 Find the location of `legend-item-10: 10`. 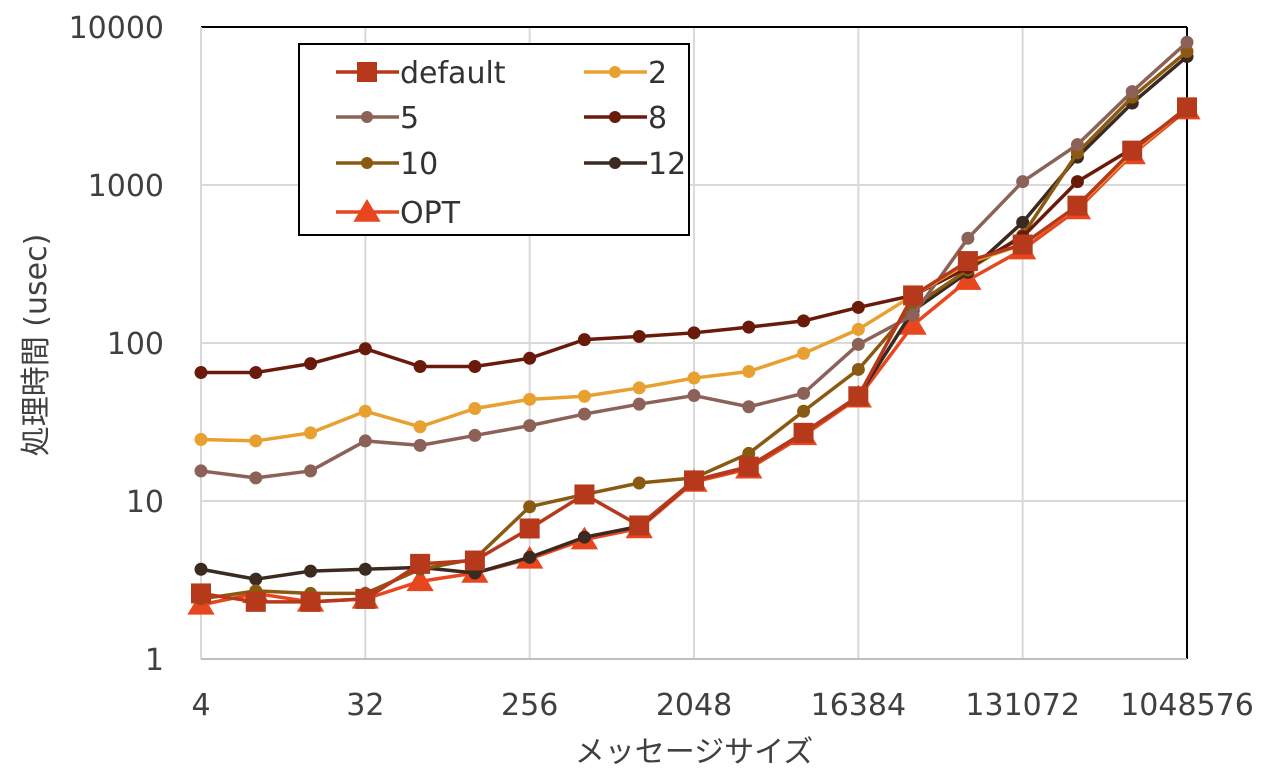

legend-item-10: 10 is located at coordinates (387, 164).